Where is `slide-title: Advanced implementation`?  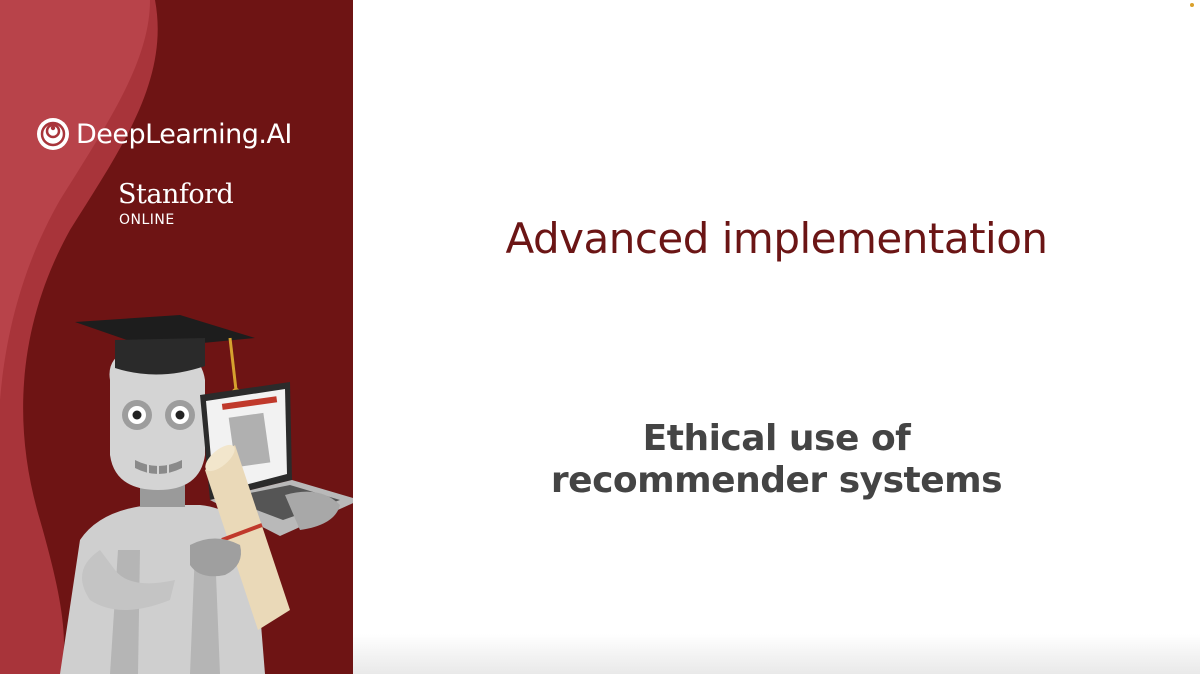 slide-title: Advanced implementation is located at coordinates (776, 238).